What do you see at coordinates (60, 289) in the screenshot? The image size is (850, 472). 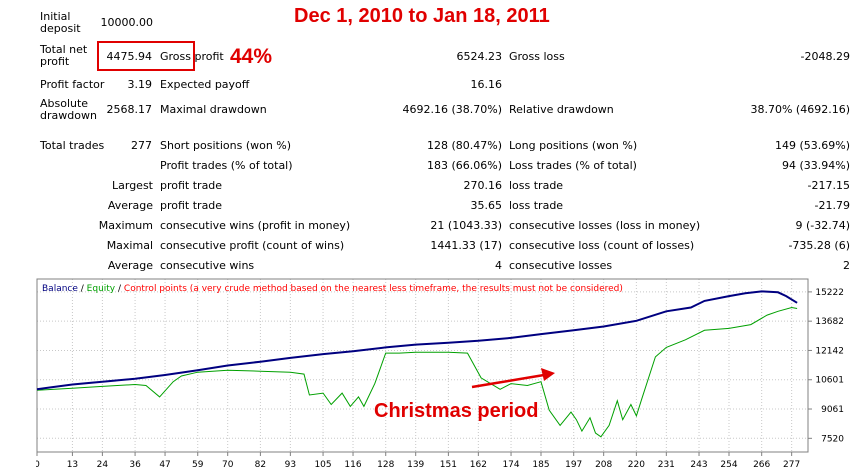 I see `legend-balance: Balance` at bounding box center [60, 289].